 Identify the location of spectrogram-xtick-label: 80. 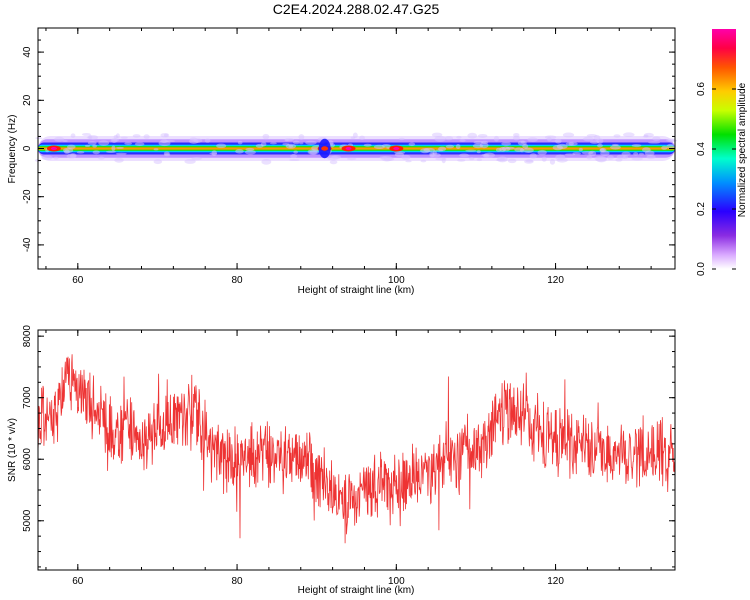
(238, 280).